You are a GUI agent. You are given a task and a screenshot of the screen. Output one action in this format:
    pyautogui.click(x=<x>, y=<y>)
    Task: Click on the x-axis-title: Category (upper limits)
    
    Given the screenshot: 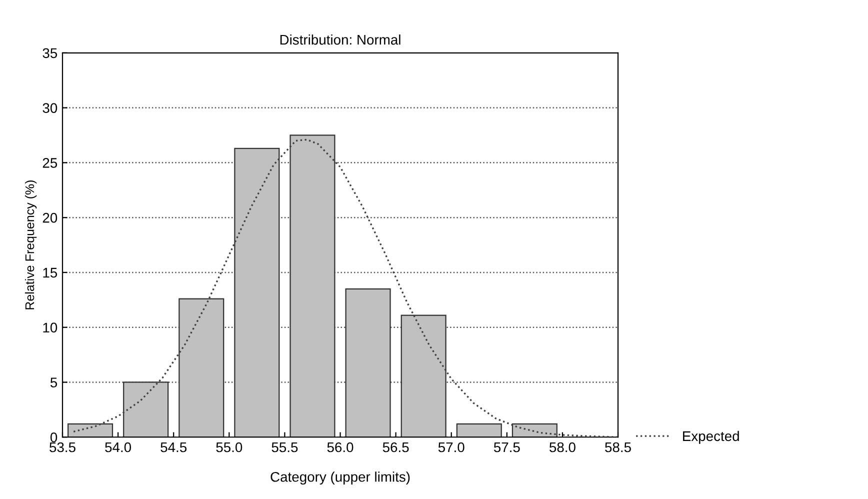 What is the action you would take?
    pyautogui.click(x=340, y=478)
    